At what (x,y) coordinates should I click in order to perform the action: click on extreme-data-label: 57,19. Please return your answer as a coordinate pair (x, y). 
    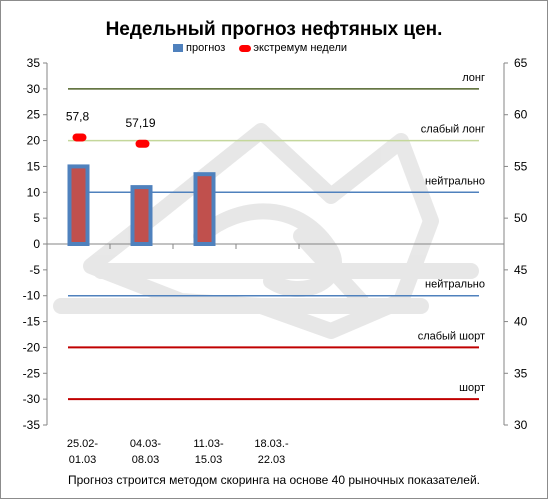
    Looking at the image, I should click on (140, 123).